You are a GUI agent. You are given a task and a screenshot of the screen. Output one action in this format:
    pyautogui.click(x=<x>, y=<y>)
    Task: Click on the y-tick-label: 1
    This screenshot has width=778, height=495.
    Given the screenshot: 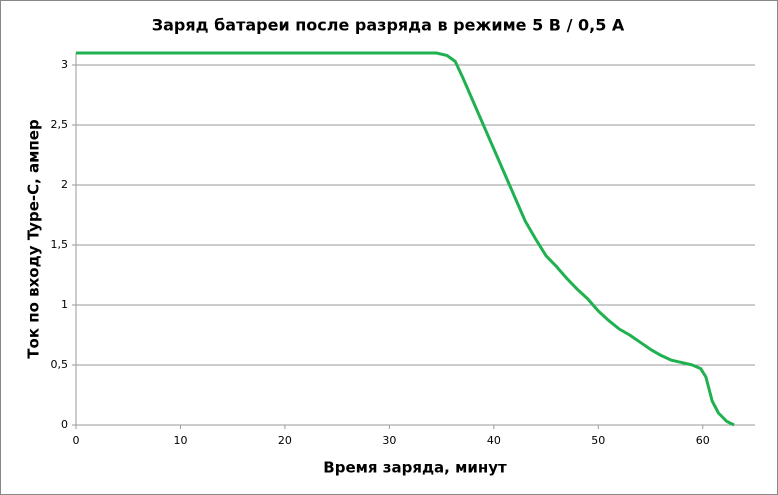 What is the action you would take?
    pyautogui.click(x=64, y=304)
    